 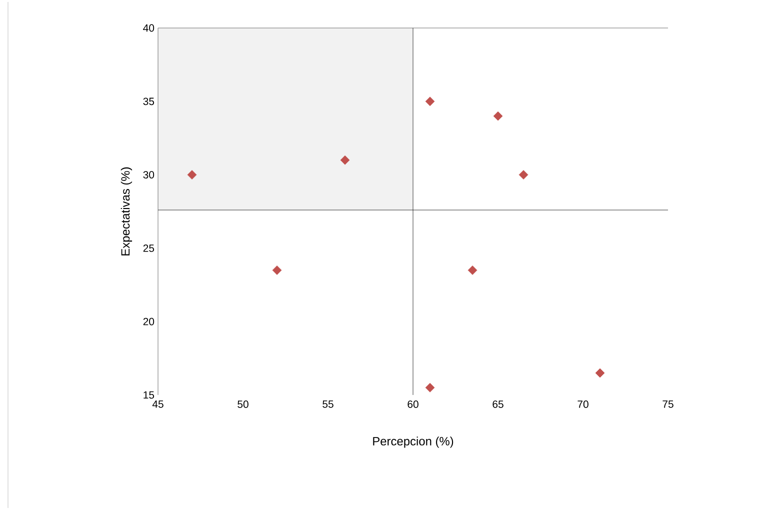 I want to click on x-tick-label: 70, so click(x=583, y=404).